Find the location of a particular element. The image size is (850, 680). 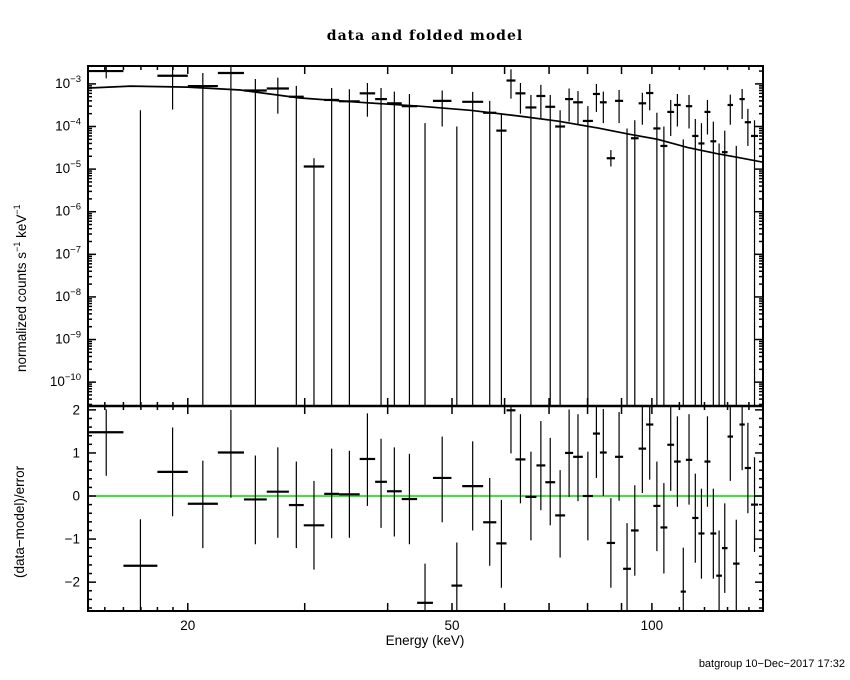

plot-title: data and folded model is located at coordinates (425, 36).